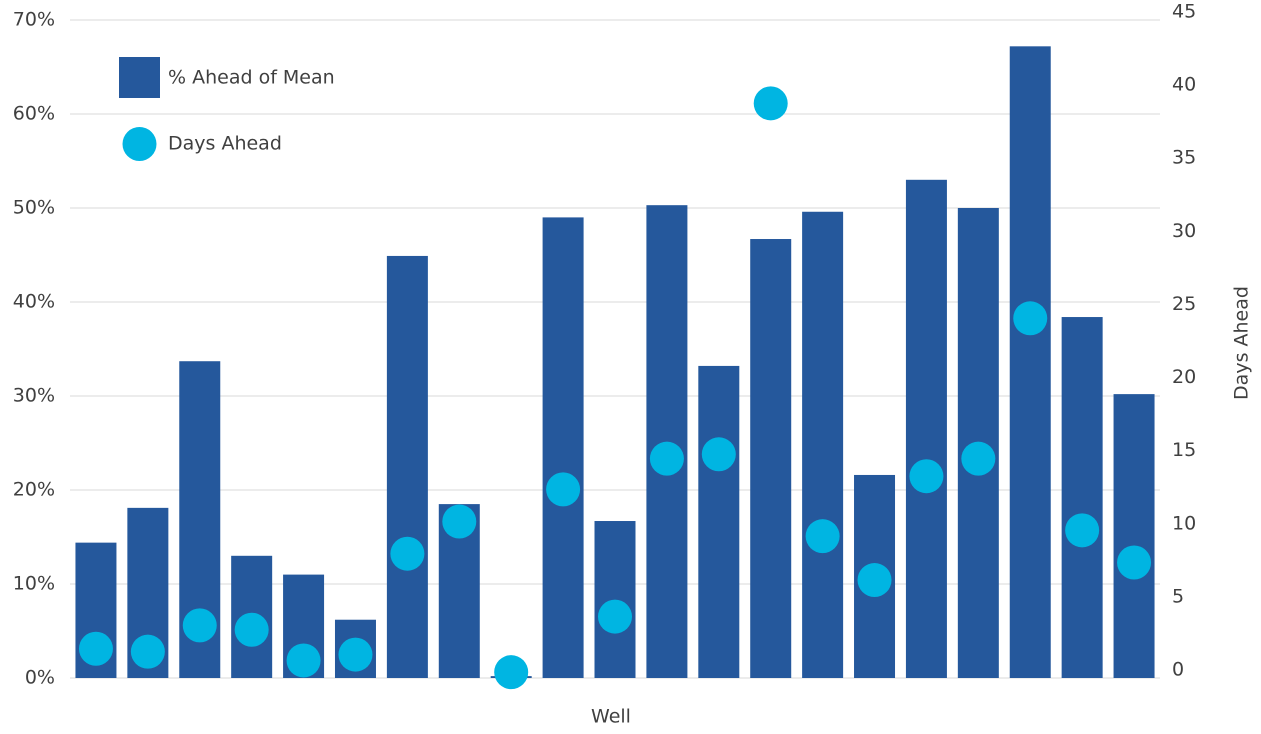 This screenshot has height=734, width=1261. I want to click on y2-tick-label: 35, so click(1184, 158).